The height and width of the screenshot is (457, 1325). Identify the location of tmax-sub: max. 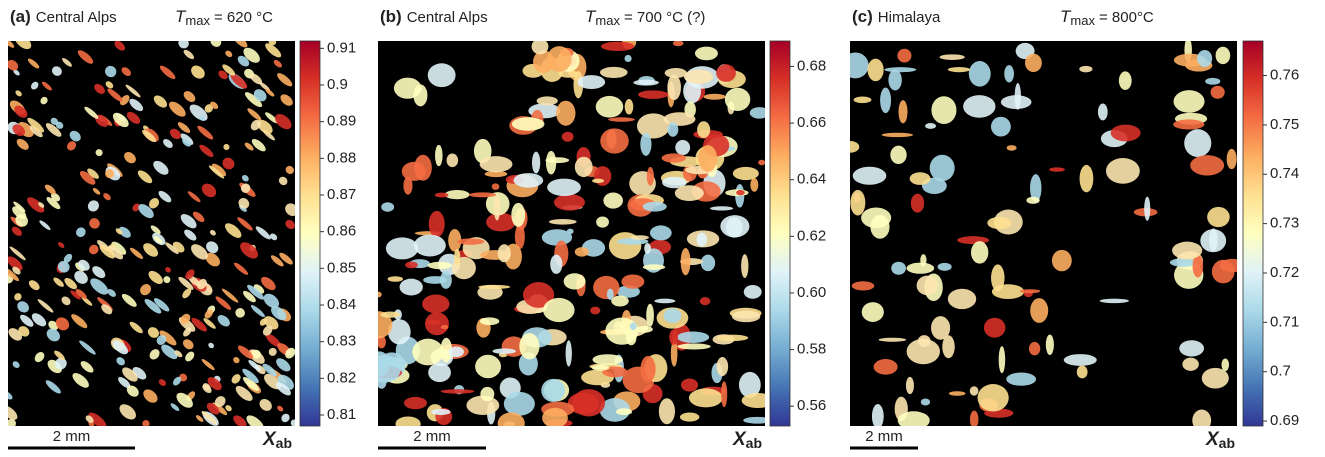
(607, 20).